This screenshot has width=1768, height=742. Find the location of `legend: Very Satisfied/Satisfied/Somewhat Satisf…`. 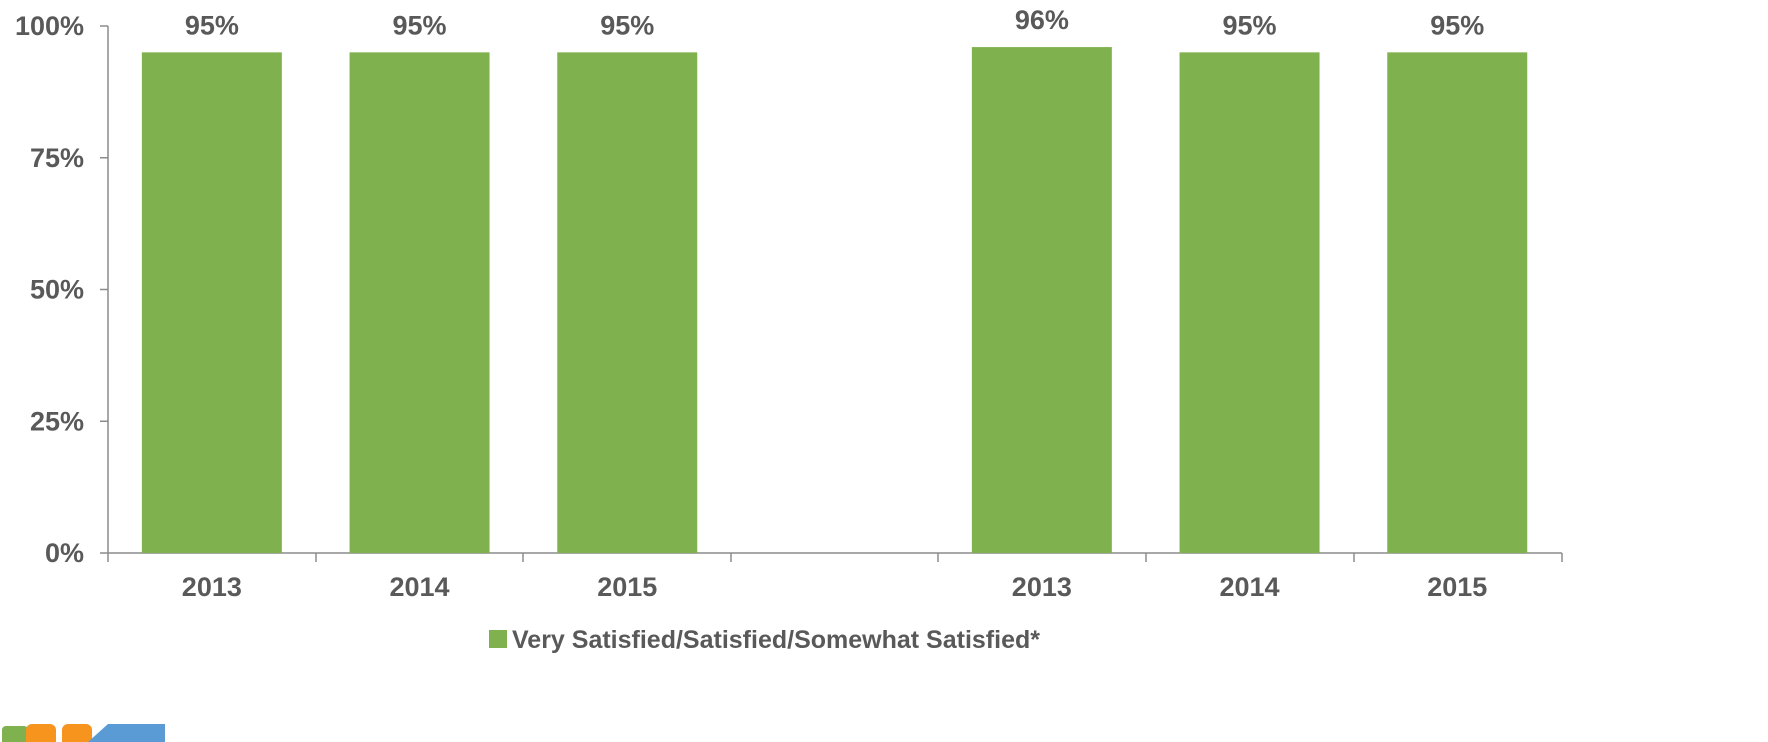

legend: Very Satisfied/Satisfied/Somewhat Satisf… is located at coordinates (764, 640).